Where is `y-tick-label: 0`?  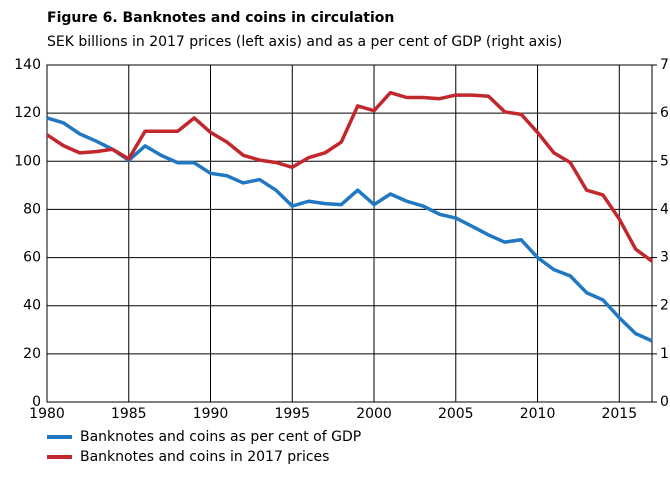 y-tick-label: 0 is located at coordinates (36, 402).